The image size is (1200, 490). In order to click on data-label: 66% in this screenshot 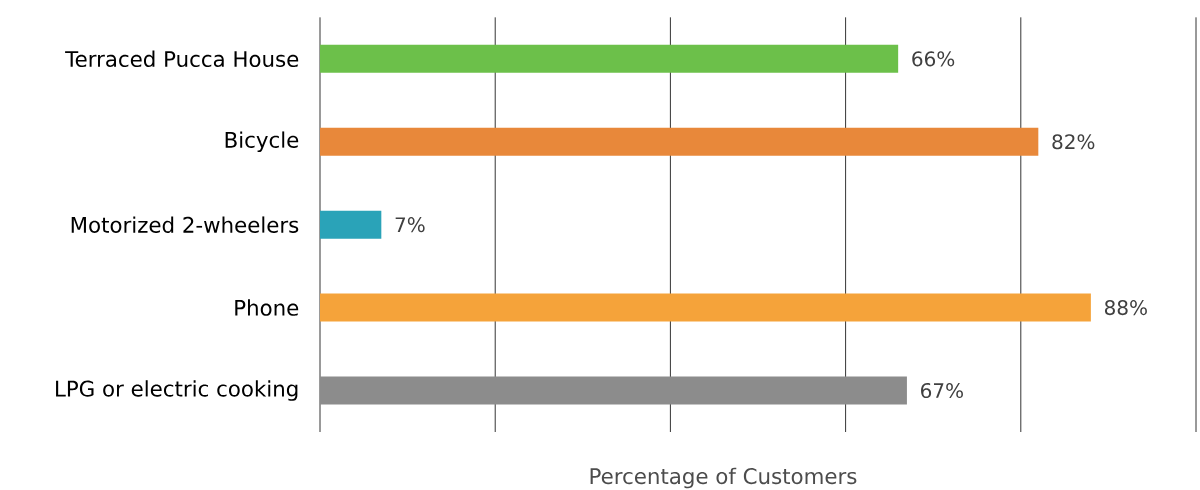, I will do `click(933, 59)`.